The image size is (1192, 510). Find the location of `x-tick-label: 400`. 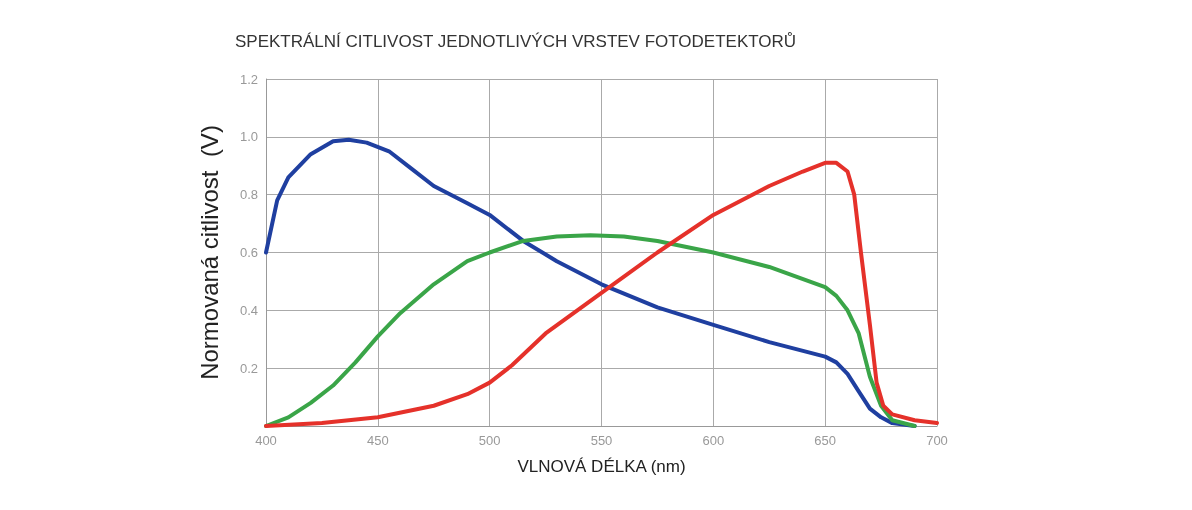

x-tick-label: 400 is located at coordinates (266, 440).